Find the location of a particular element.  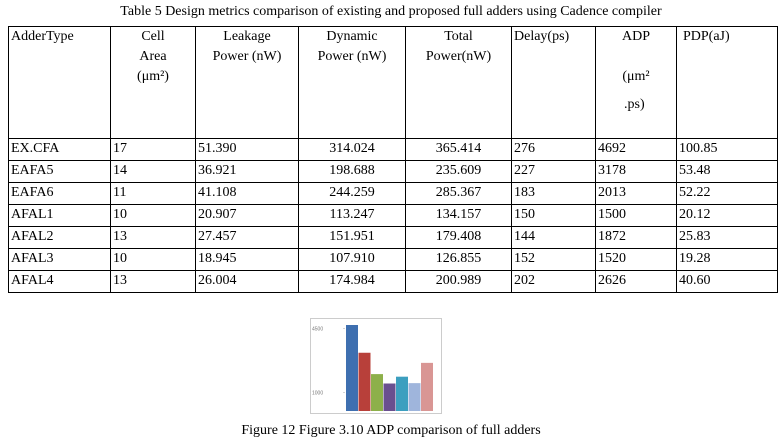

cell: 174.984 is located at coordinates (352, 281).